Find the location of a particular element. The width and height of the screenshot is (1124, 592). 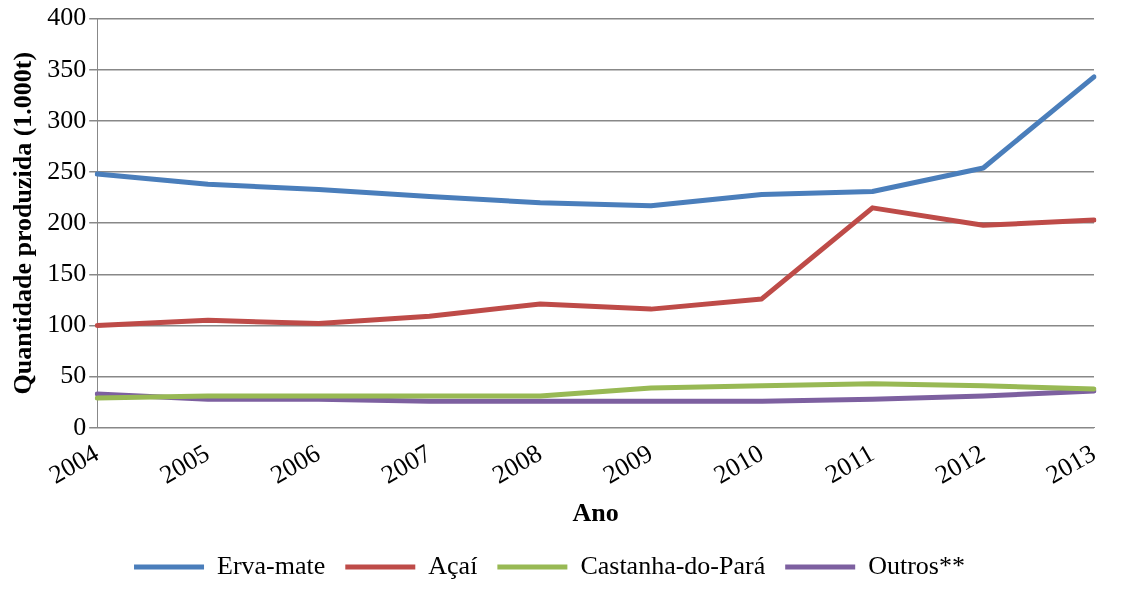

x-tick-label: 2007 is located at coordinates (406, 464).